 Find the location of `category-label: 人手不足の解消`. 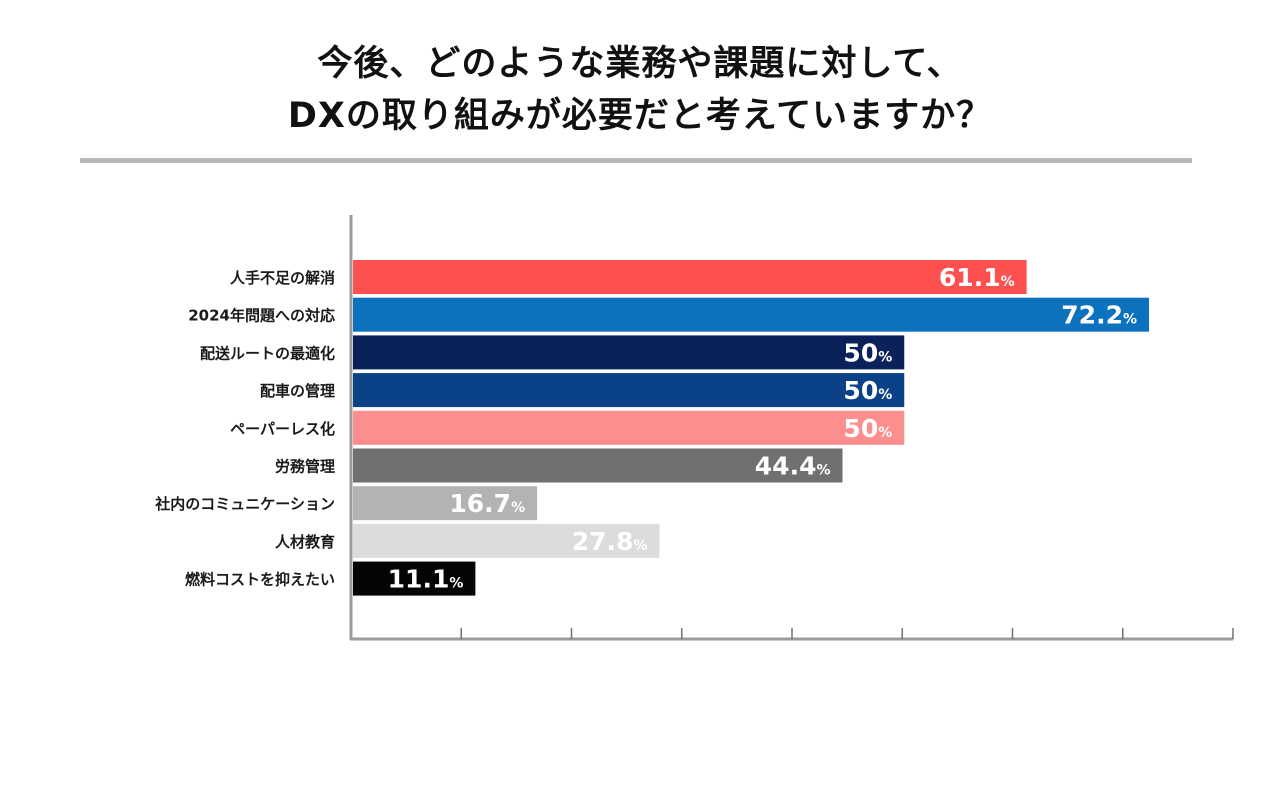

category-label: 人手不足の解消 is located at coordinates (282, 278).